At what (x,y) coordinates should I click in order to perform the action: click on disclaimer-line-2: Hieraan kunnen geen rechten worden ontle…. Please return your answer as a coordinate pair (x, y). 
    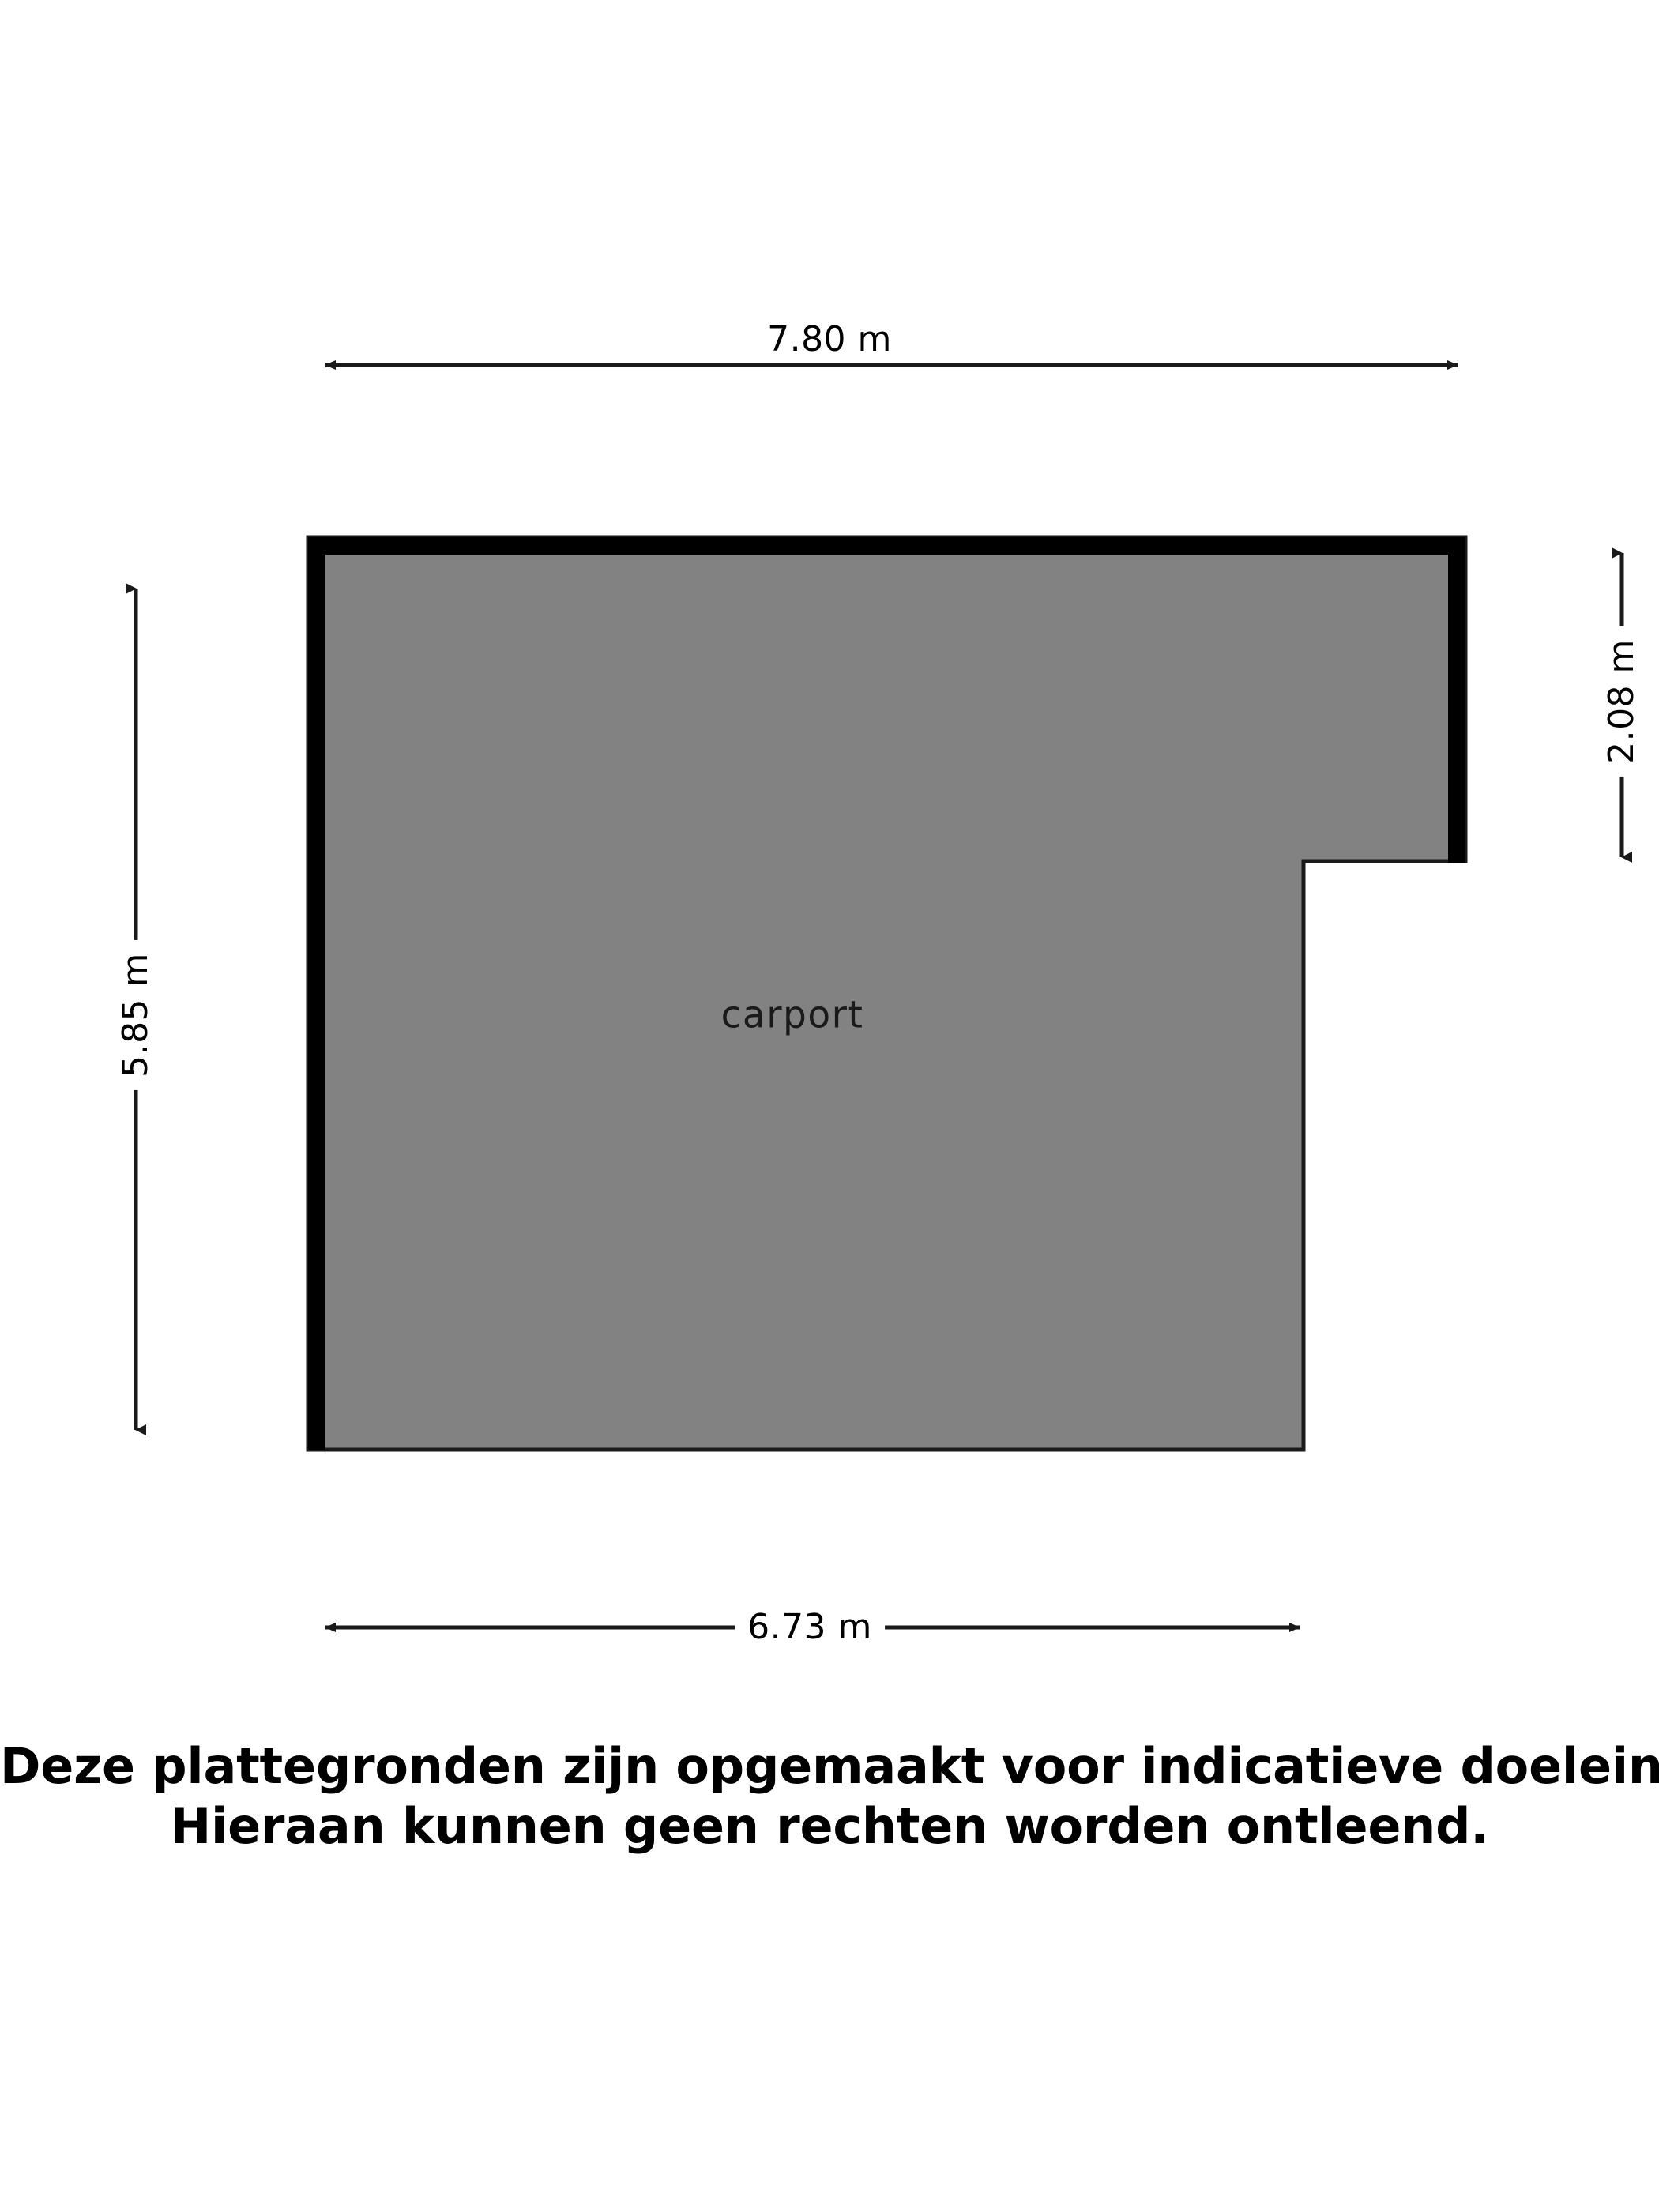
    Looking at the image, I should click on (829, 1825).